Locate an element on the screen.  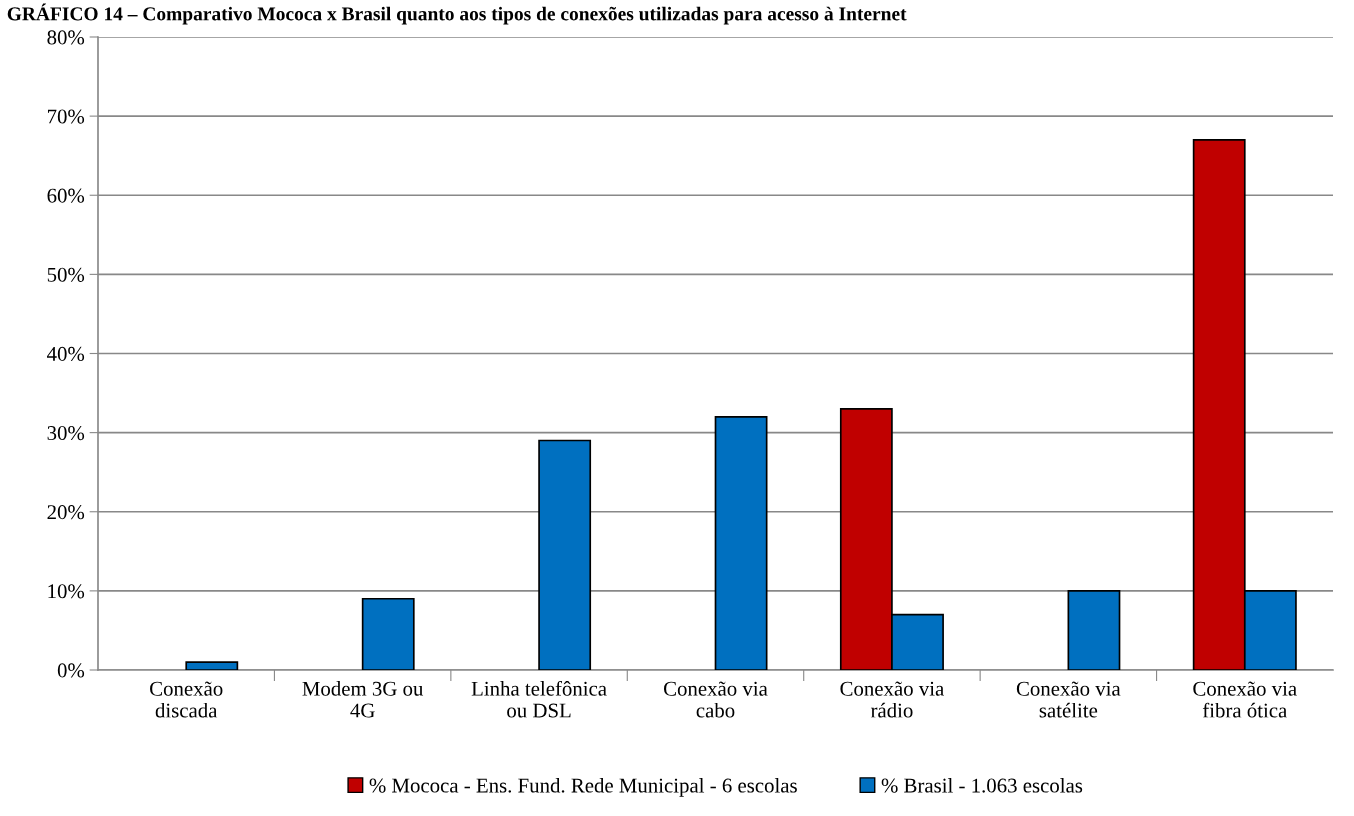
x-tick-label: Conexão via cabo is located at coordinates (716, 699).